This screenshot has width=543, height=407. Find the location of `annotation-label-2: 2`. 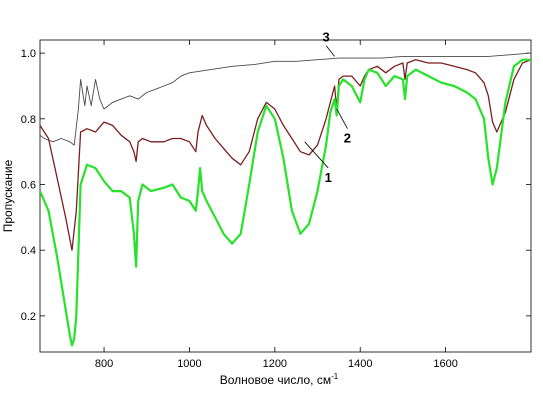

annotation-label-2: 2 is located at coordinates (347, 138).